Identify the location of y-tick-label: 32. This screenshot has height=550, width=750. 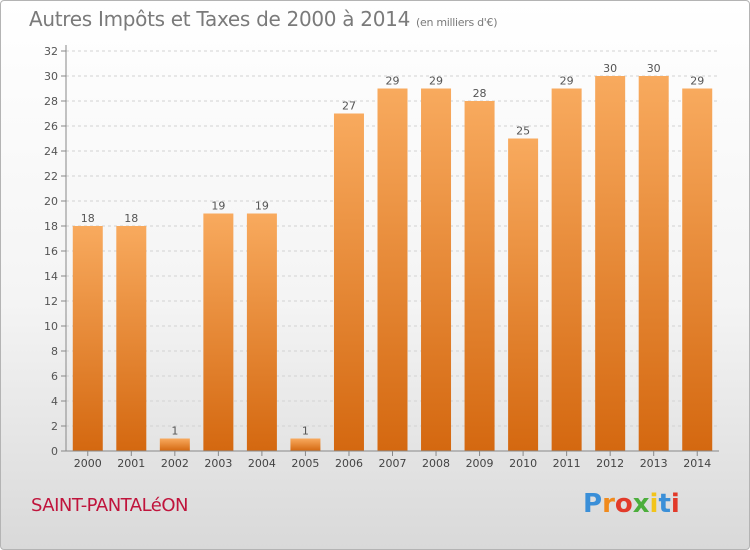
(51, 51).